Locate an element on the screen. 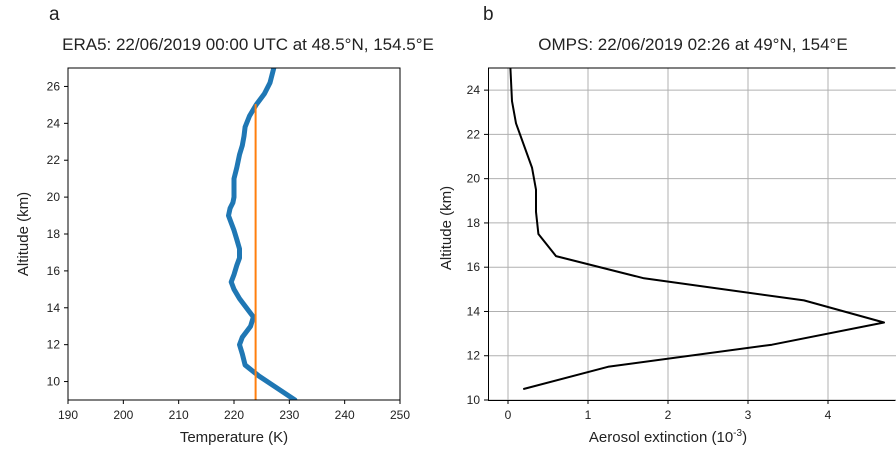 The width and height of the screenshot is (896, 449). y-axis-label-b: Altitude (km) is located at coordinates (446, 228).